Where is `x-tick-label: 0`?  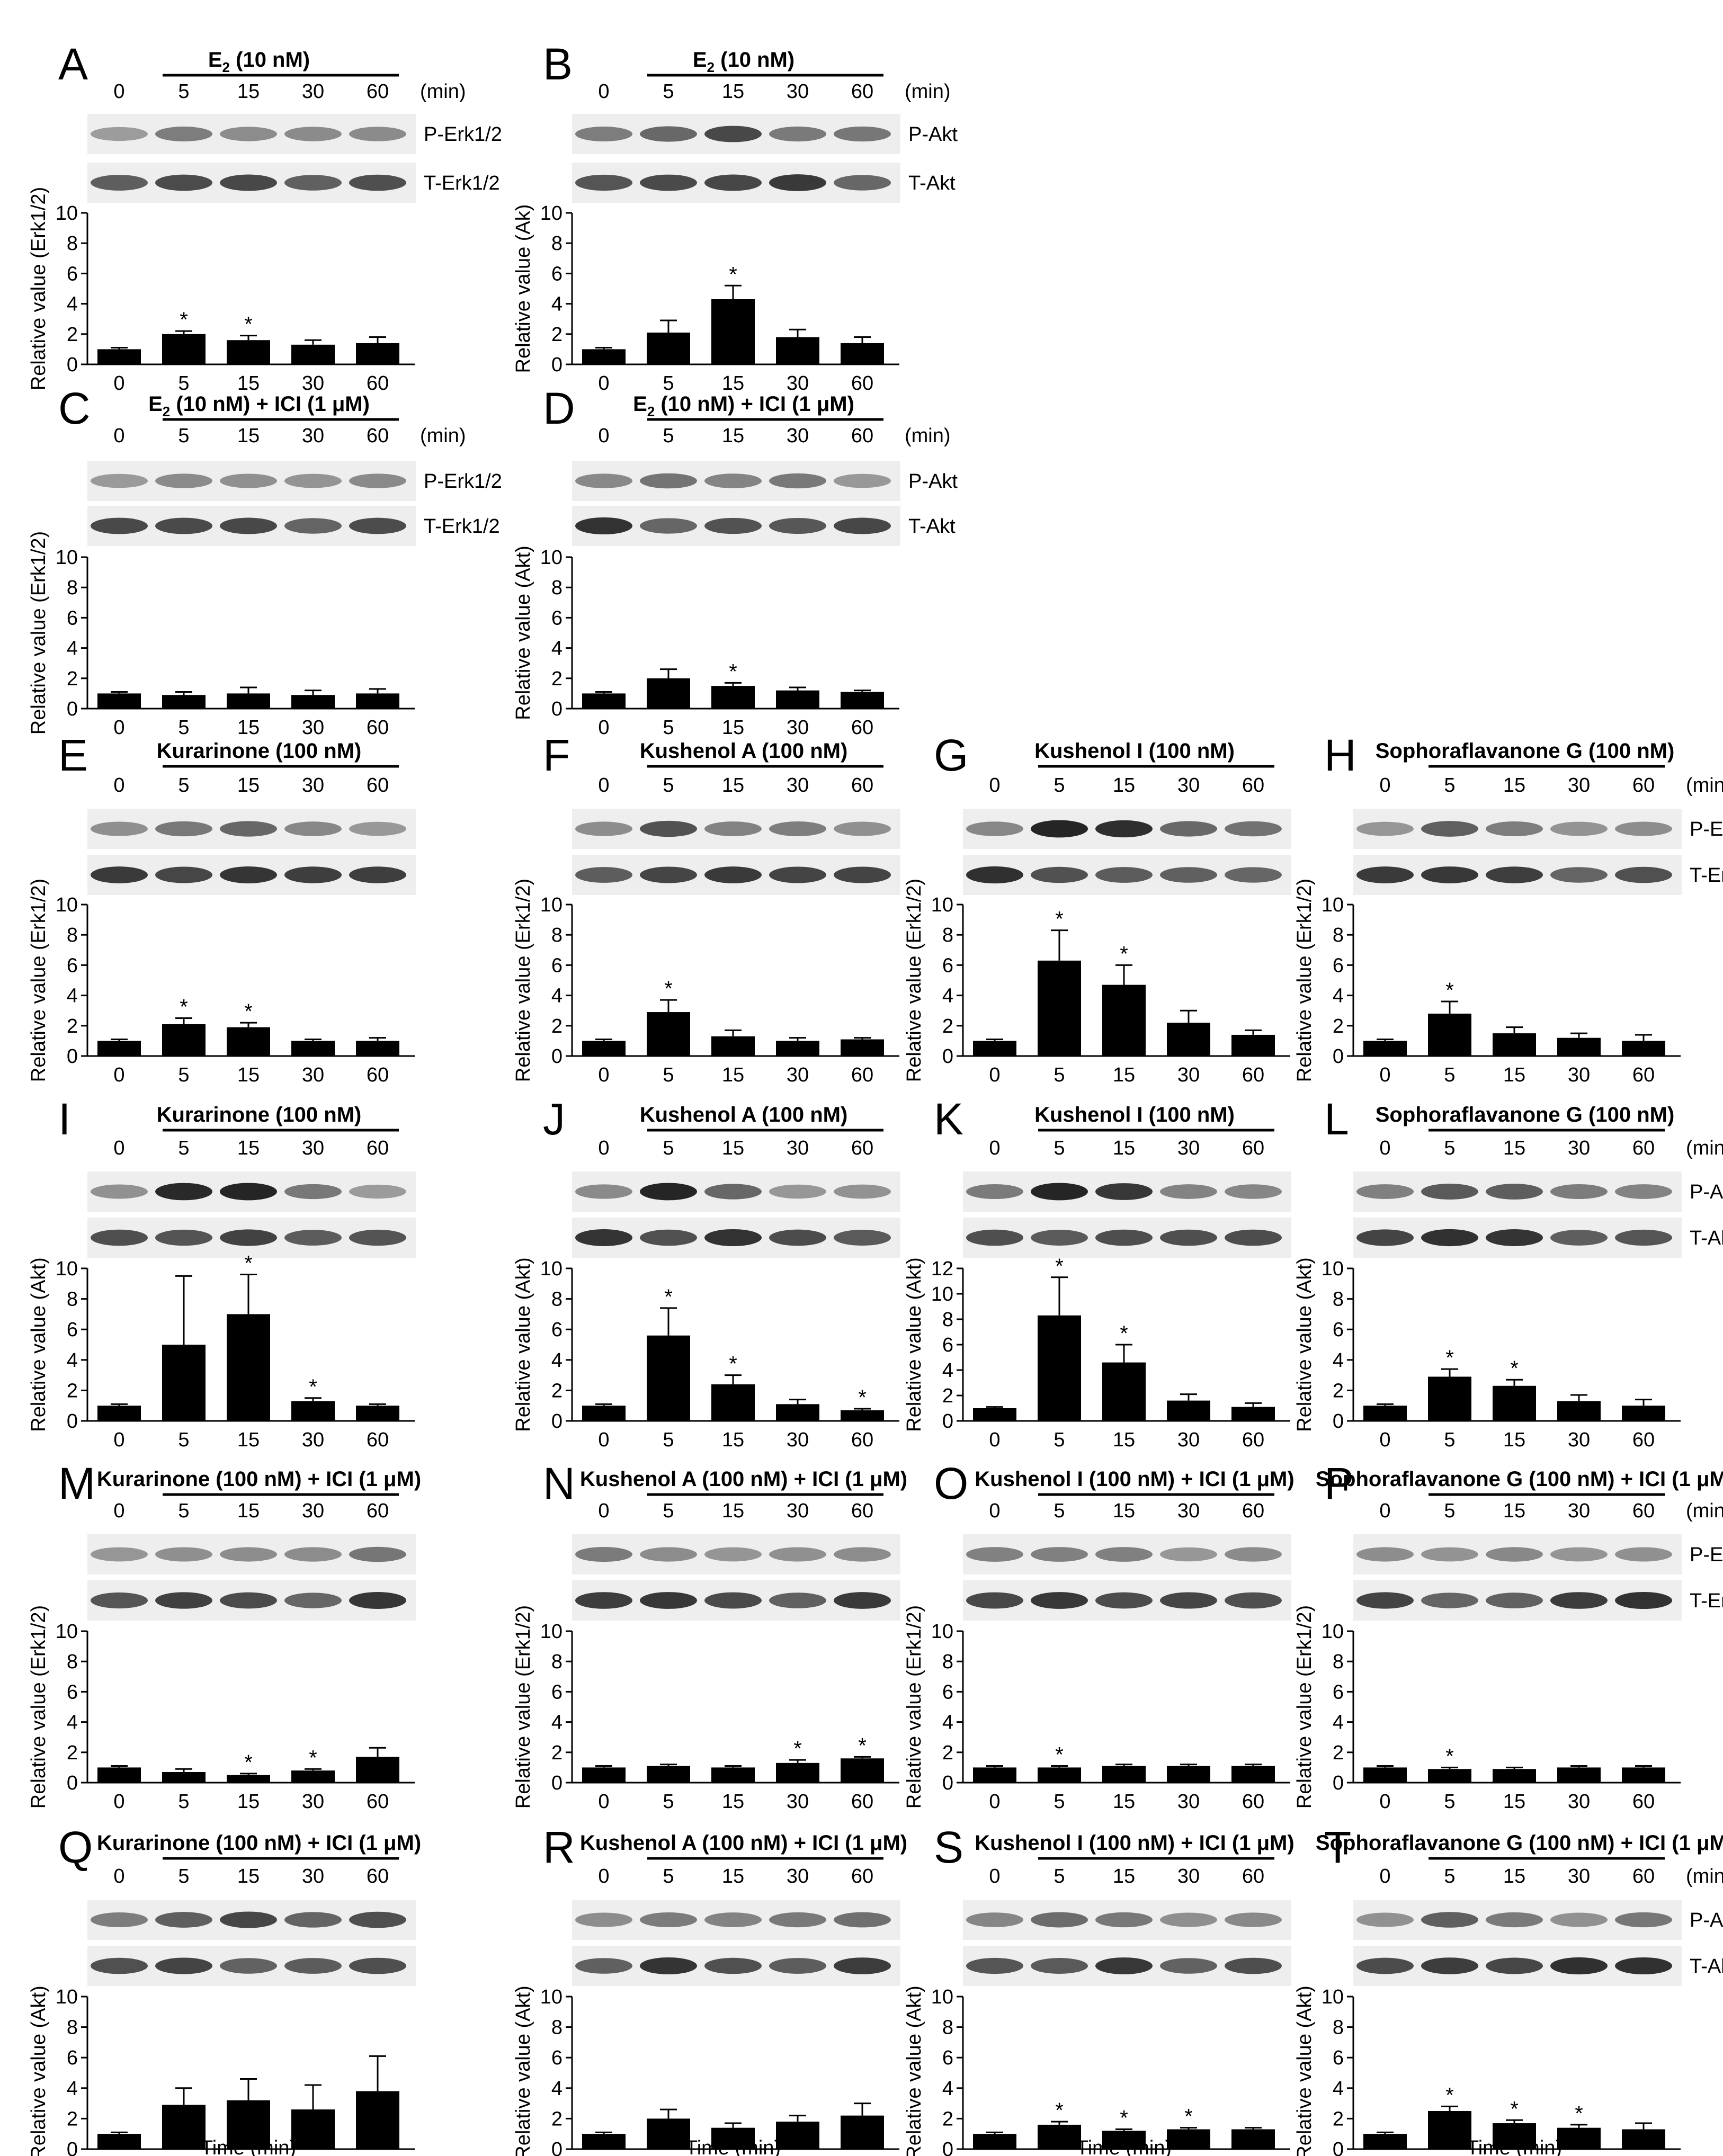
x-tick-label: 0 is located at coordinates (603, 728).